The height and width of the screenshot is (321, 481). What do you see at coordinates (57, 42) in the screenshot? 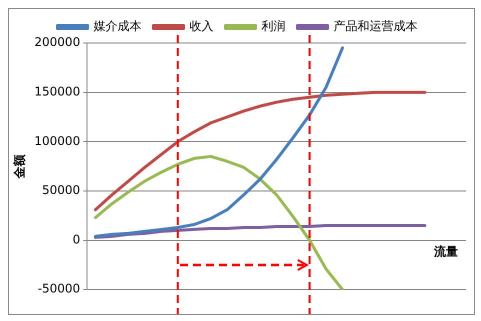
I see `y-tick-label: 200000` at bounding box center [57, 42].